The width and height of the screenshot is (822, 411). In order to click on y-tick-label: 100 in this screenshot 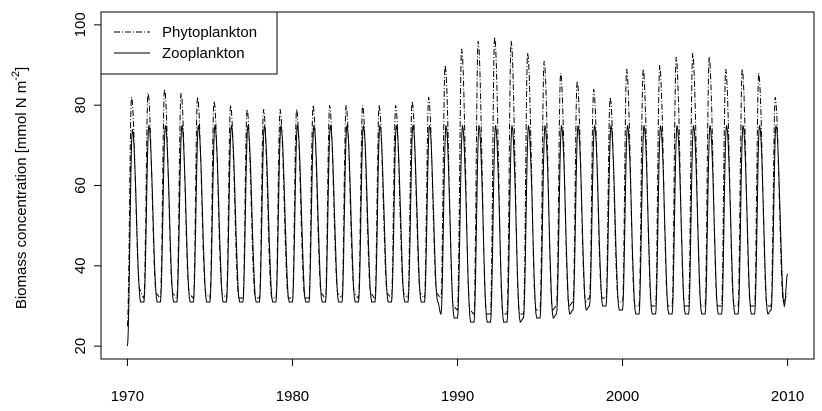, I will do `click(80, 24)`.